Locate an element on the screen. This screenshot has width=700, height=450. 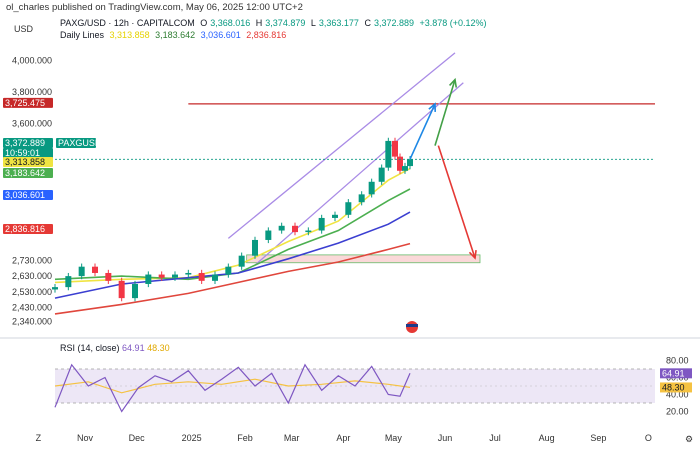
rsi-y-tick-label: 80.00 is located at coordinates (677, 361).